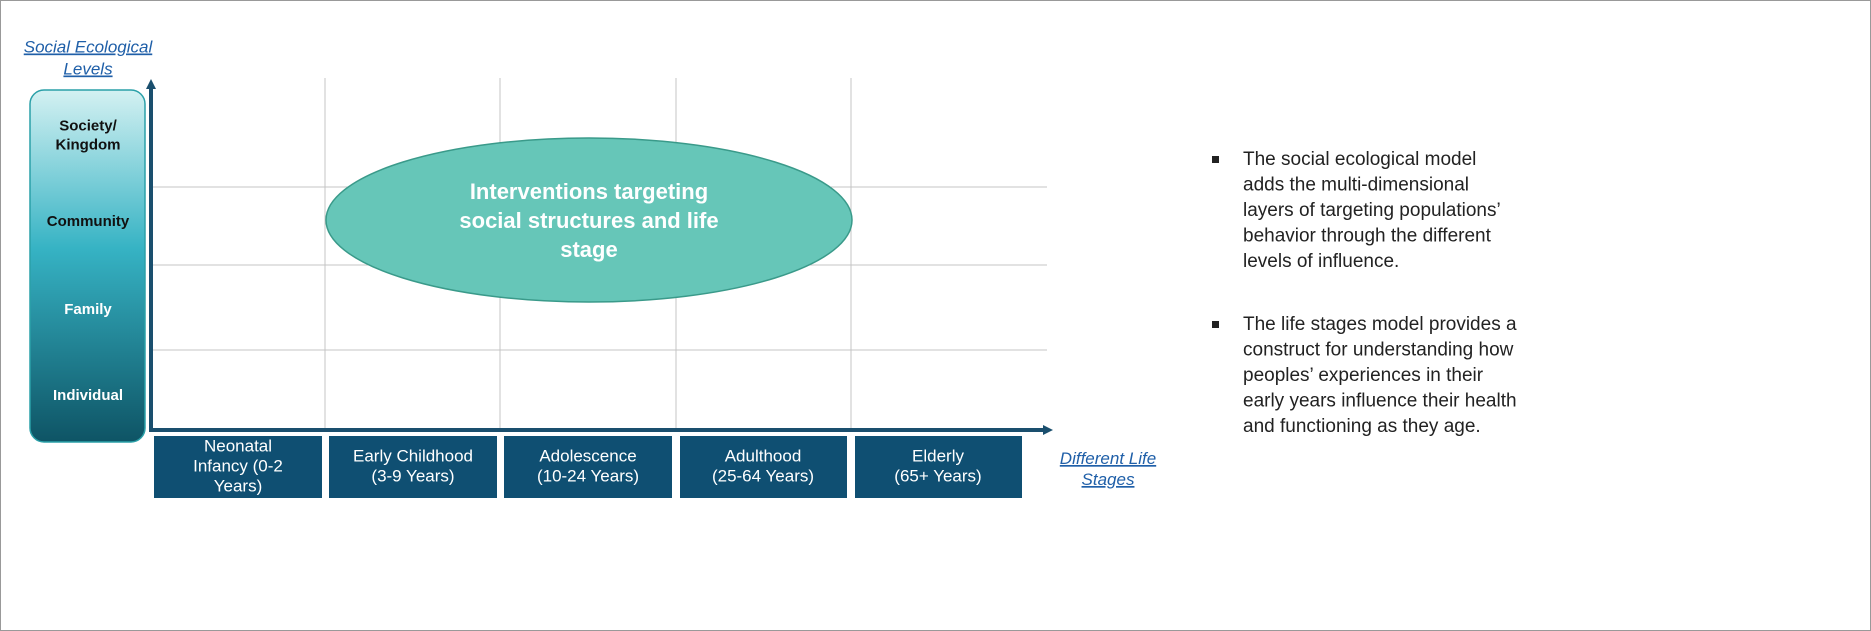  What do you see at coordinates (587, 455) in the screenshot?
I see `stage-label: Adolescence` at bounding box center [587, 455].